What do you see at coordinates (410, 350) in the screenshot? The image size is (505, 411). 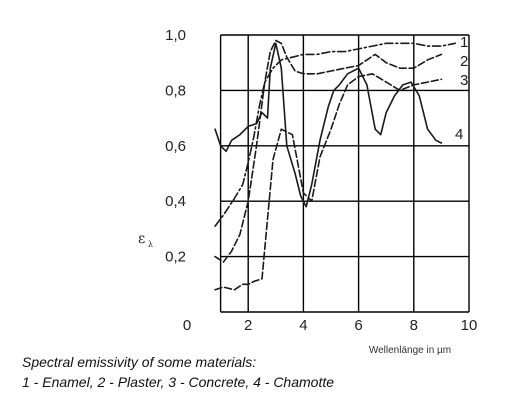 I see `x-axis-label: Wellenlänge in µm` at bounding box center [410, 350].